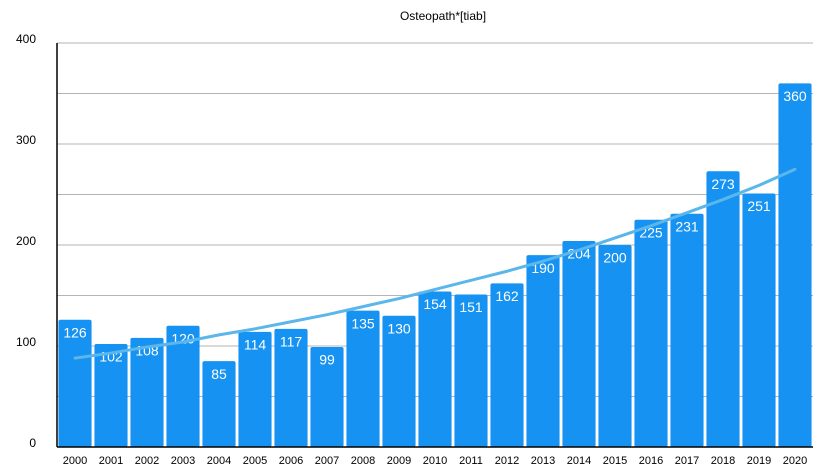 Image resolution: width=813 pixels, height=467 pixels. Describe the element at coordinates (795, 461) in the screenshot. I see `x-tick-label: 2020` at that location.